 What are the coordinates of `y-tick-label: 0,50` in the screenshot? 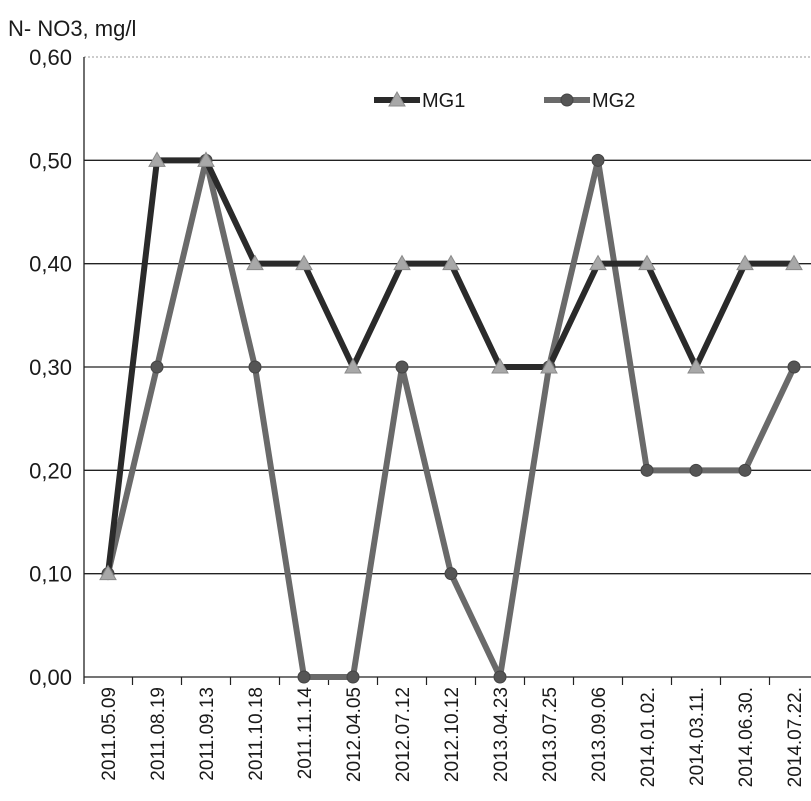 It's located at (50, 160).